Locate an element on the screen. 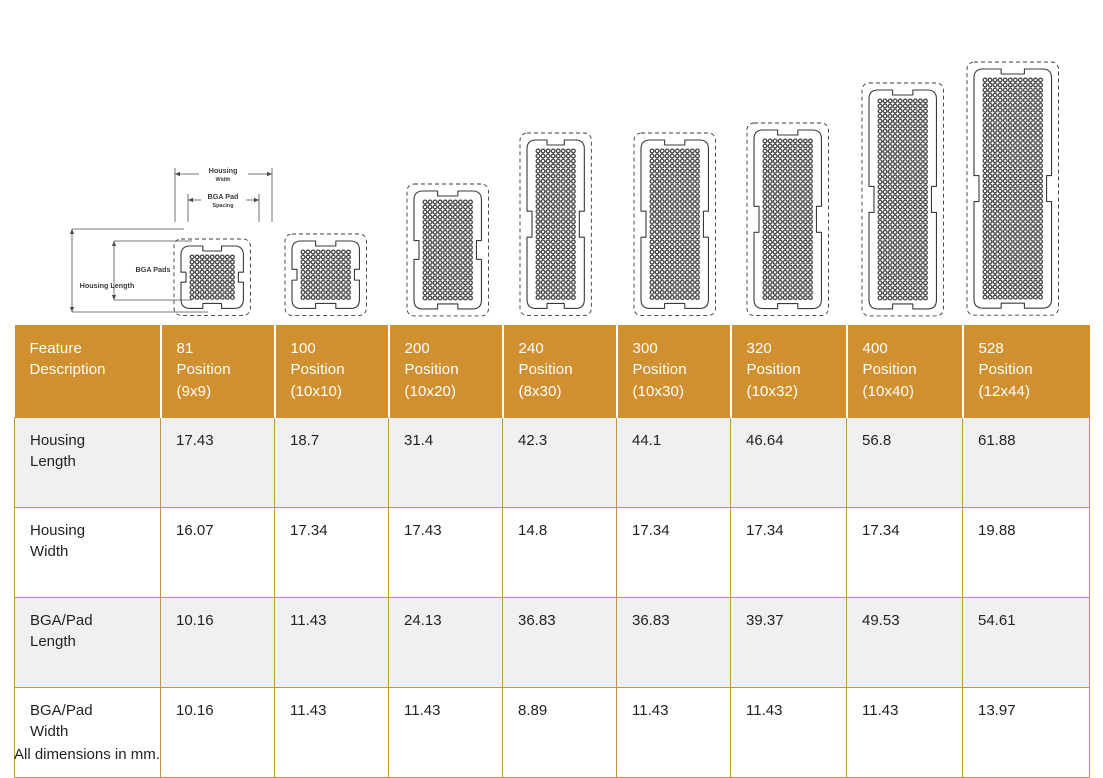 This screenshot has width=1103, height=778. table-header-cell-6: 320 Position (10x32) is located at coordinates (789, 371).